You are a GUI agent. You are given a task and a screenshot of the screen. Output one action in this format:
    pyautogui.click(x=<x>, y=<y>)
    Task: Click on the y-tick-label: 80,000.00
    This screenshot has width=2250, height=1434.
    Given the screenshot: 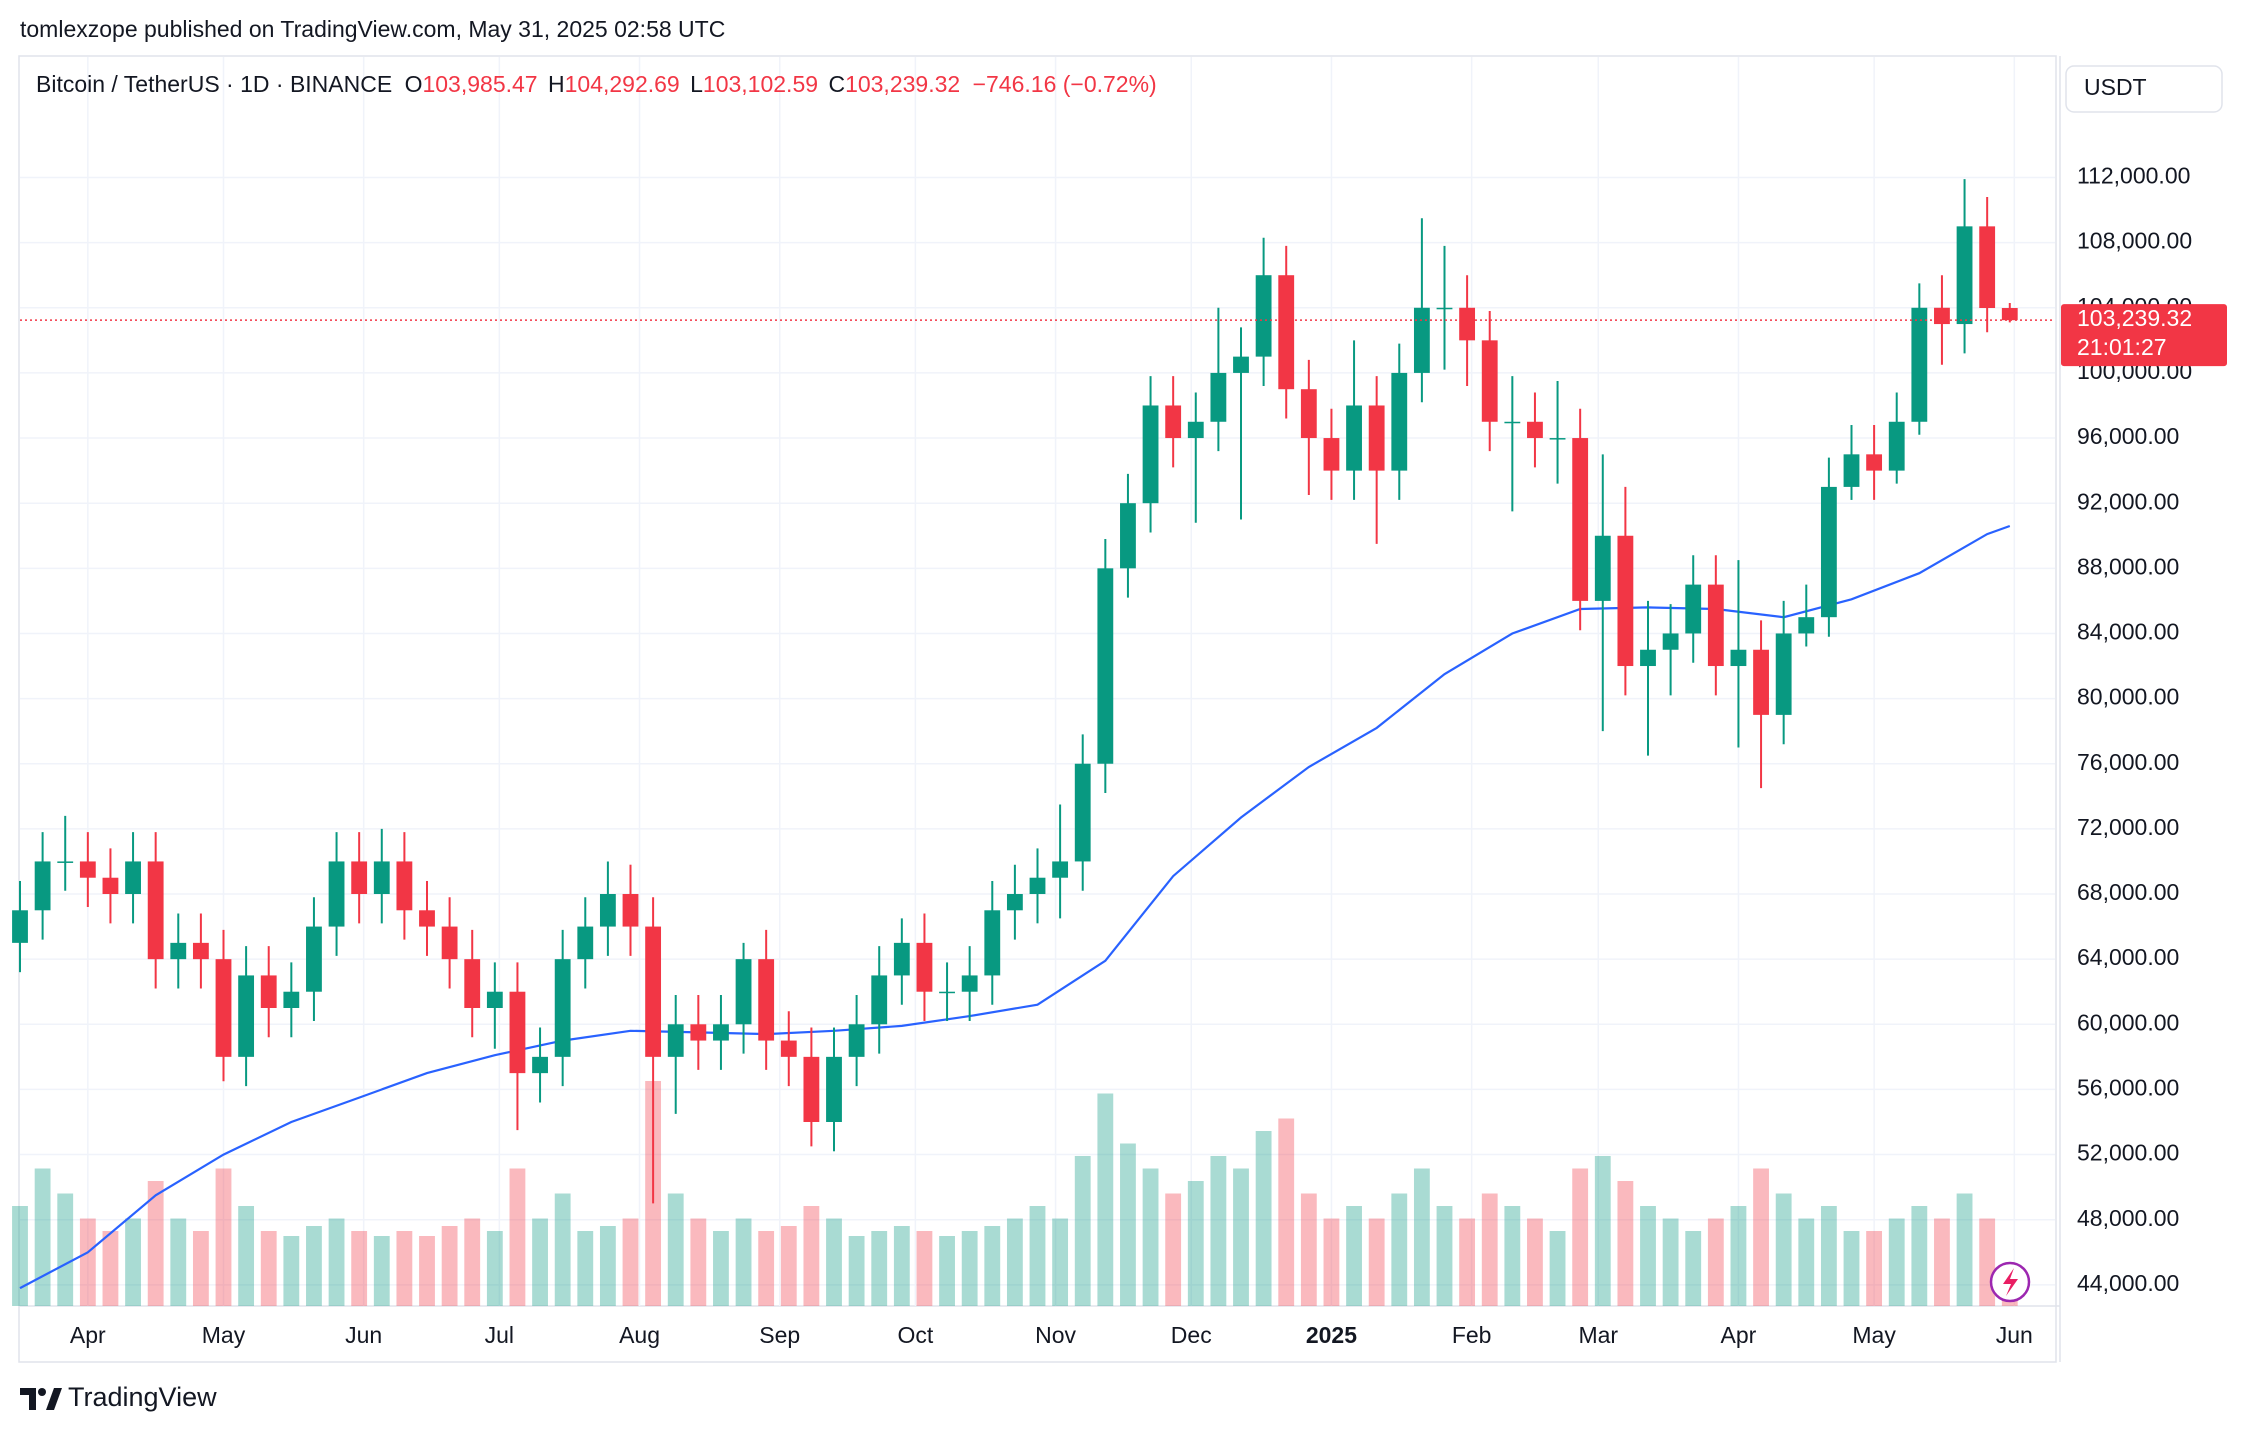 What is the action you would take?
    pyautogui.click(x=2128, y=697)
    